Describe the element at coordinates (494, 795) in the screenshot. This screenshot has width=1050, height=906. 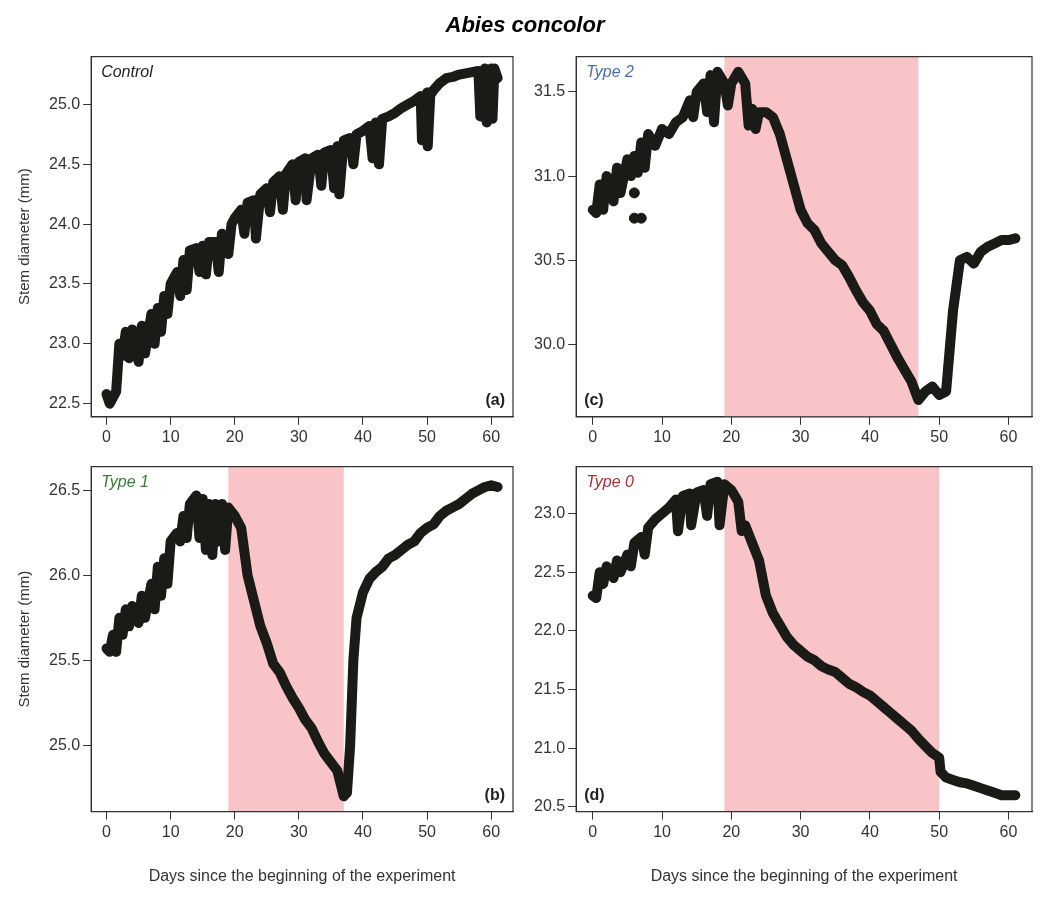
I see `annotation: (b)` at that location.